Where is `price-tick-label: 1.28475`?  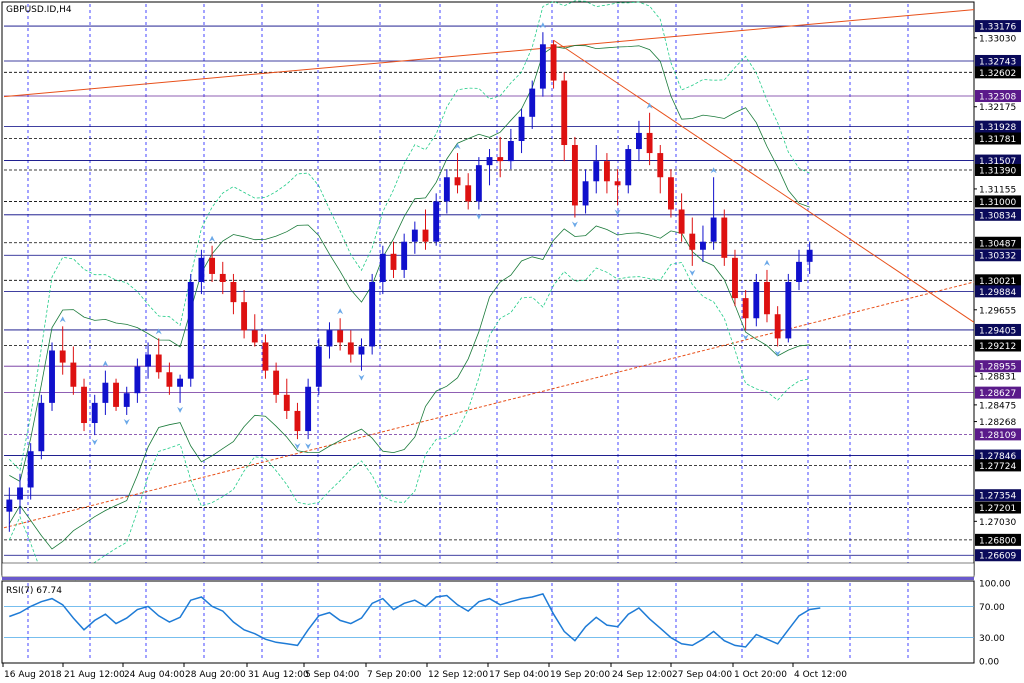 price-tick-label: 1.28475 is located at coordinates (997, 406).